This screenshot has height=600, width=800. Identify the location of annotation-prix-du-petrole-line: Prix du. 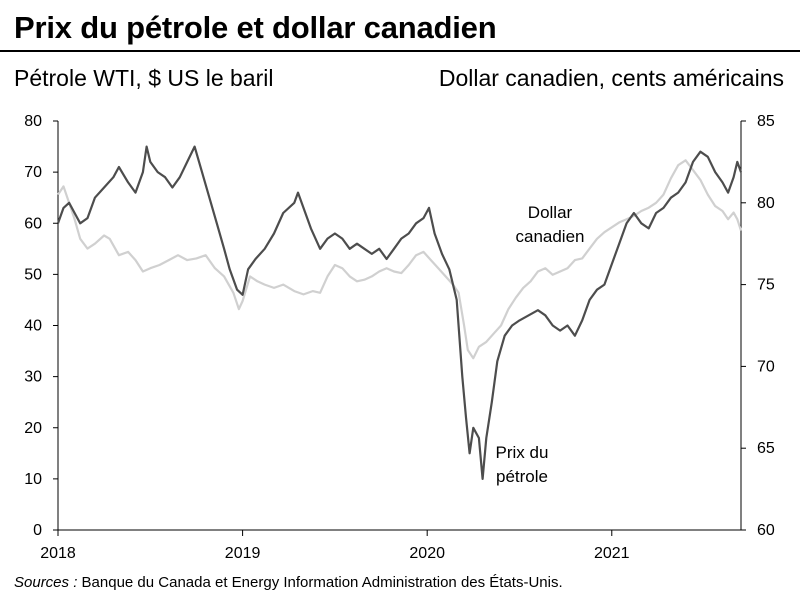
(522, 452).